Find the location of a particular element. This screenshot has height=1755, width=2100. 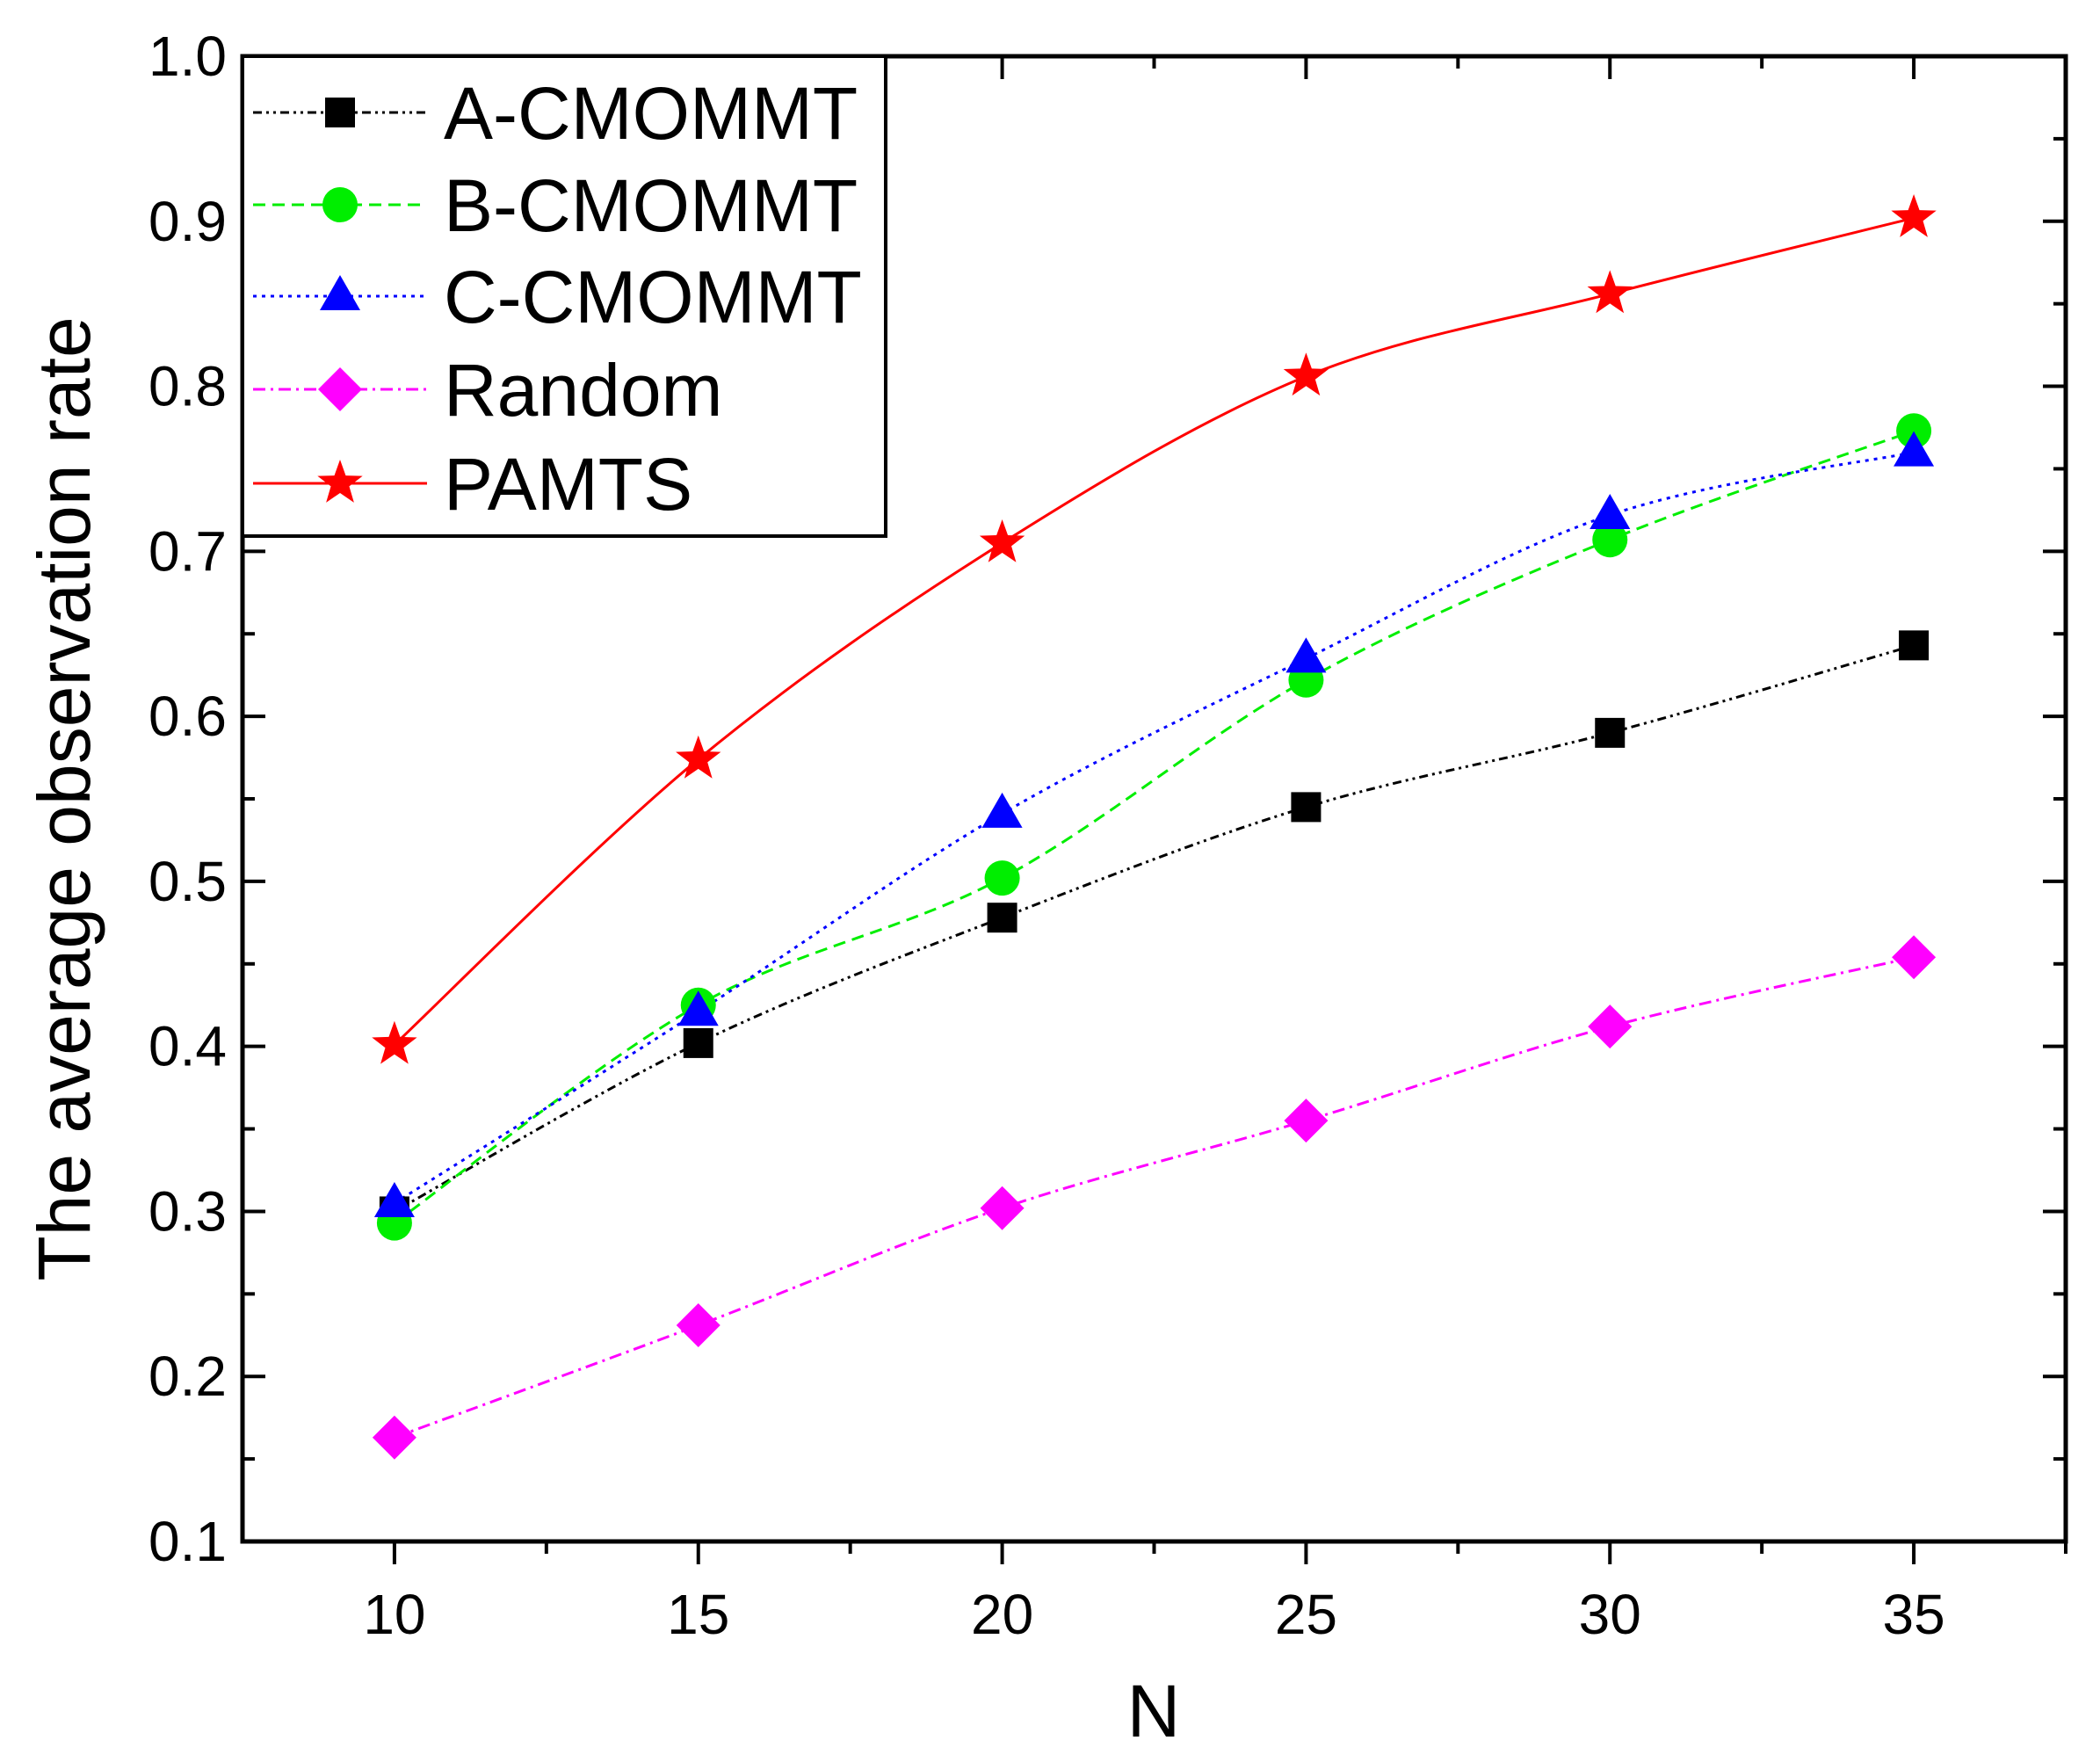

legend: A-CMOMMT B-CMOMMT C-CMOMMT Random PAMTS is located at coordinates (564, 296).